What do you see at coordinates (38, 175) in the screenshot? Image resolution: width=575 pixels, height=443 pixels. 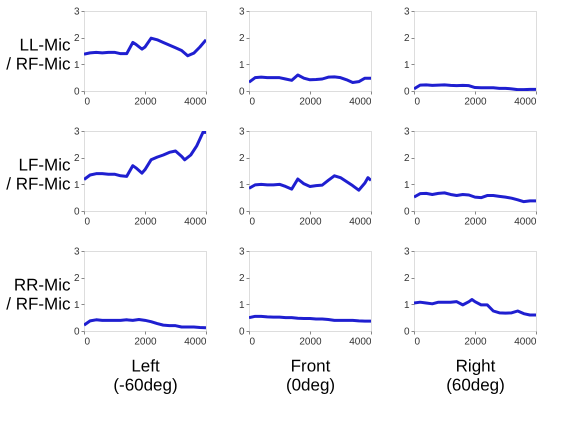 I see `y-axis-title: LF-Mic / RF-Mic` at bounding box center [38, 175].